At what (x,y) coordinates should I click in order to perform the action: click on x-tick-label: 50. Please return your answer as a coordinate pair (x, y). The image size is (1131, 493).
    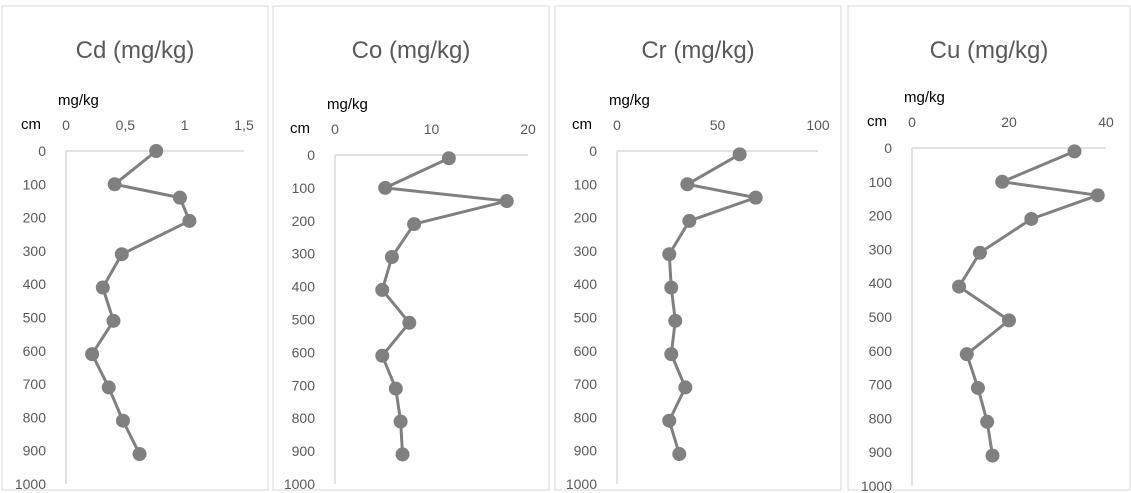
    Looking at the image, I should click on (718, 125).